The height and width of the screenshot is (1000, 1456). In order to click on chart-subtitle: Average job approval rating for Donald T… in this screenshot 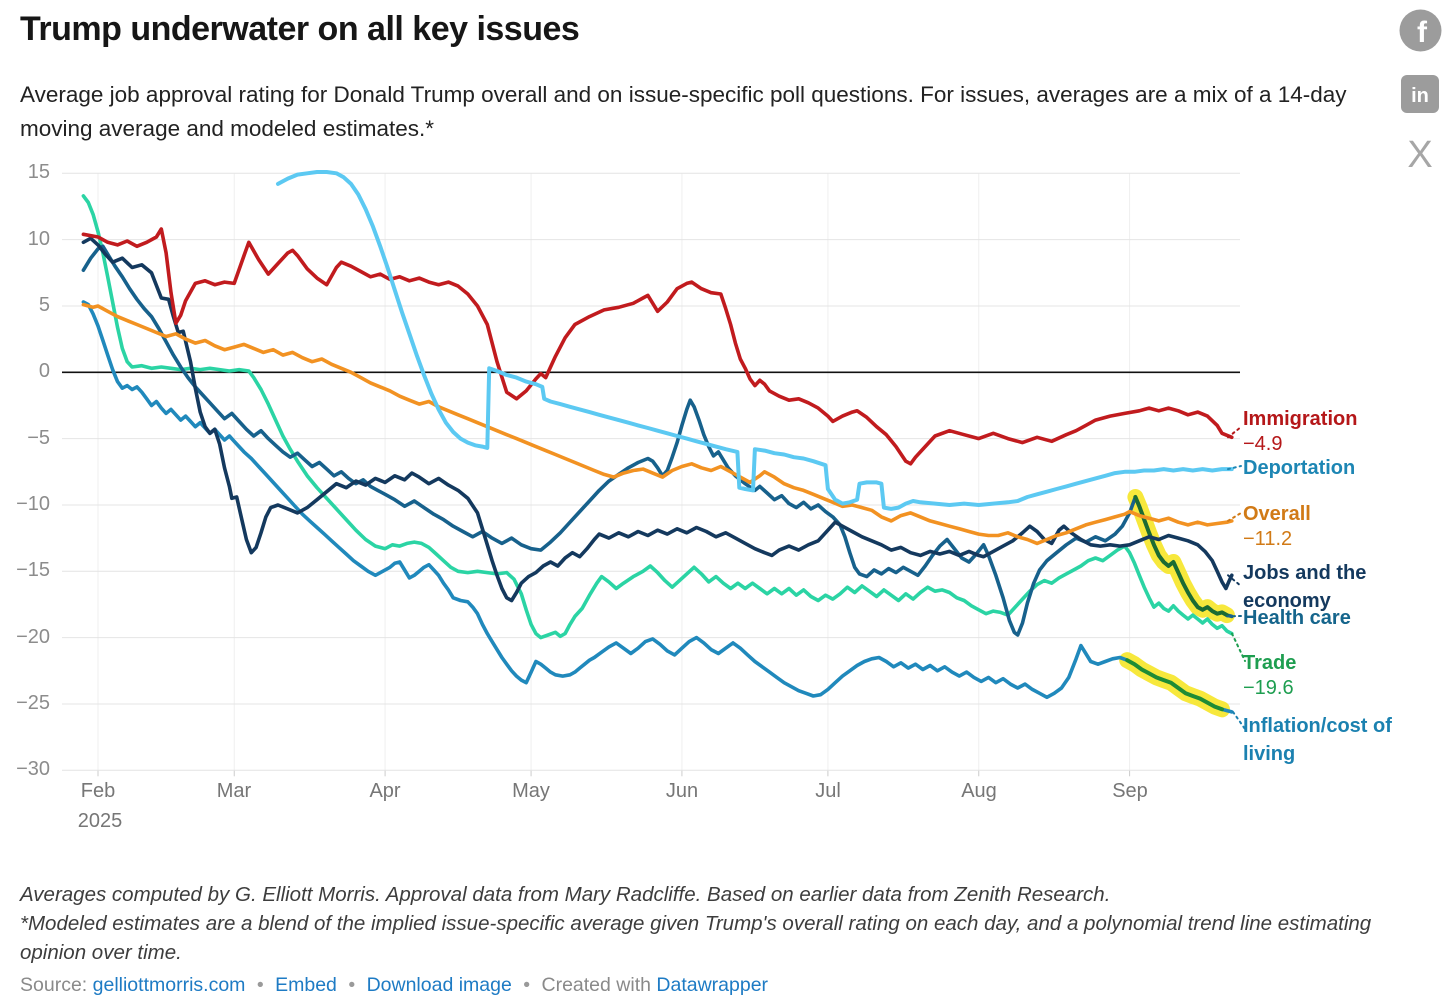, I will do `click(683, 111)`.